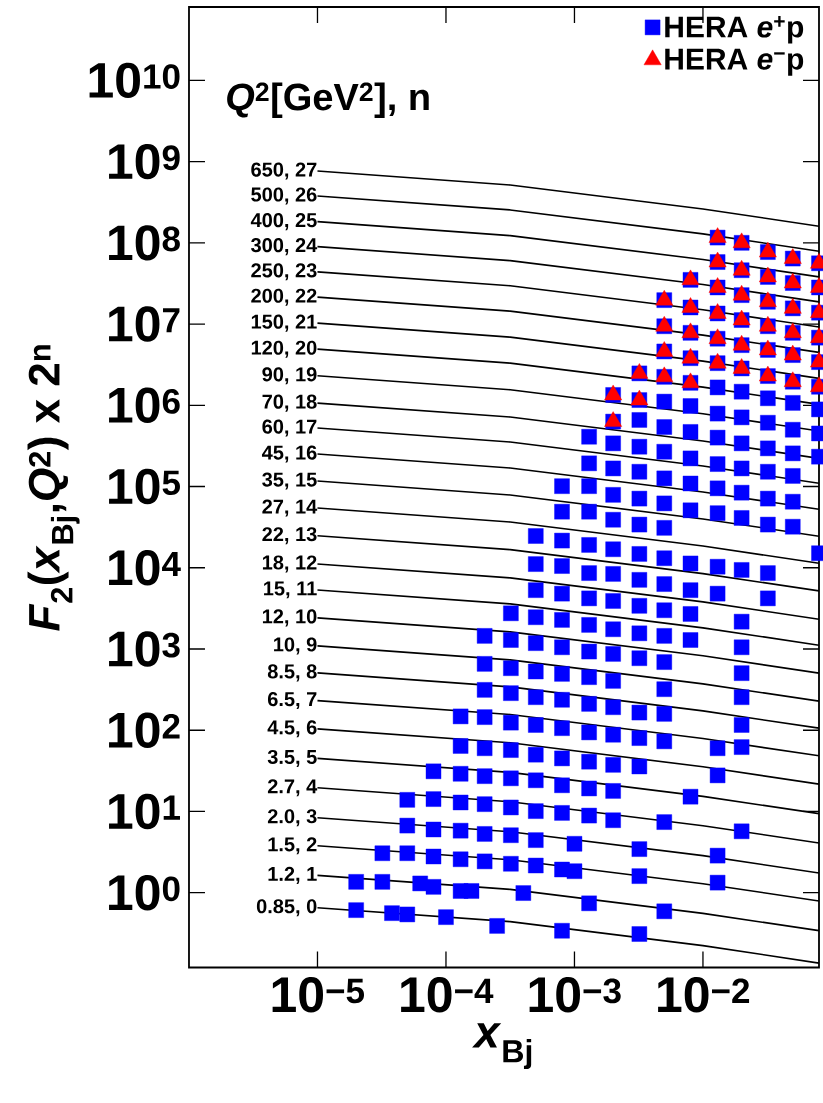 Image resolution: width=823 pixels, height=1103 pixels. I want to click on y-tick-label: 10$^{0}$, so click(144, 893).